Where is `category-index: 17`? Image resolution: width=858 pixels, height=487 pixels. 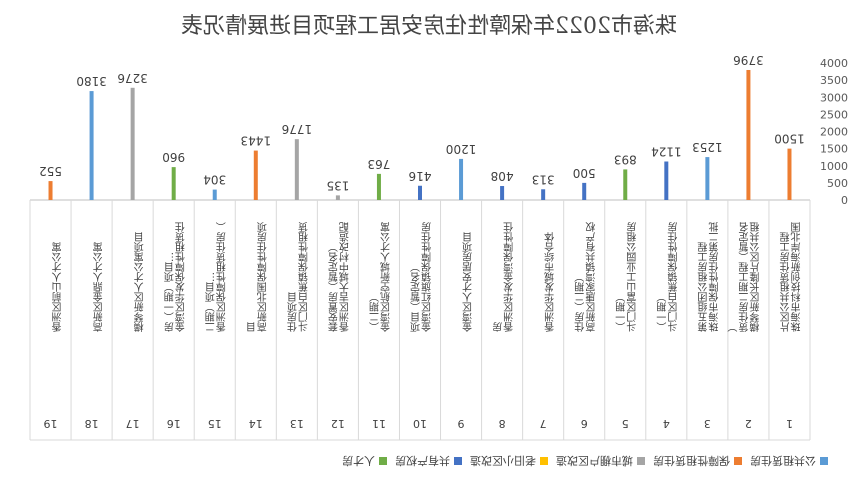
category-index: 17 is located at coordinates (133, 423).